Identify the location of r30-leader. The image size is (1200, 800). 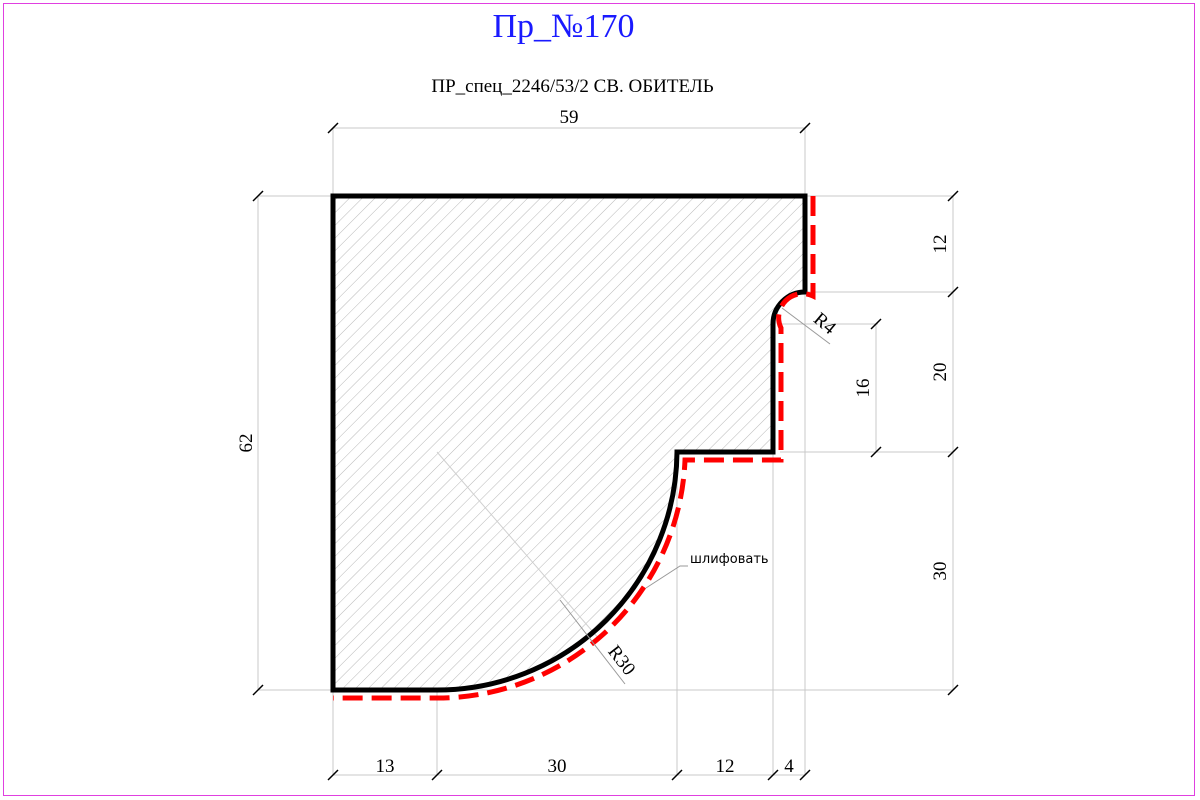
(592, 642).